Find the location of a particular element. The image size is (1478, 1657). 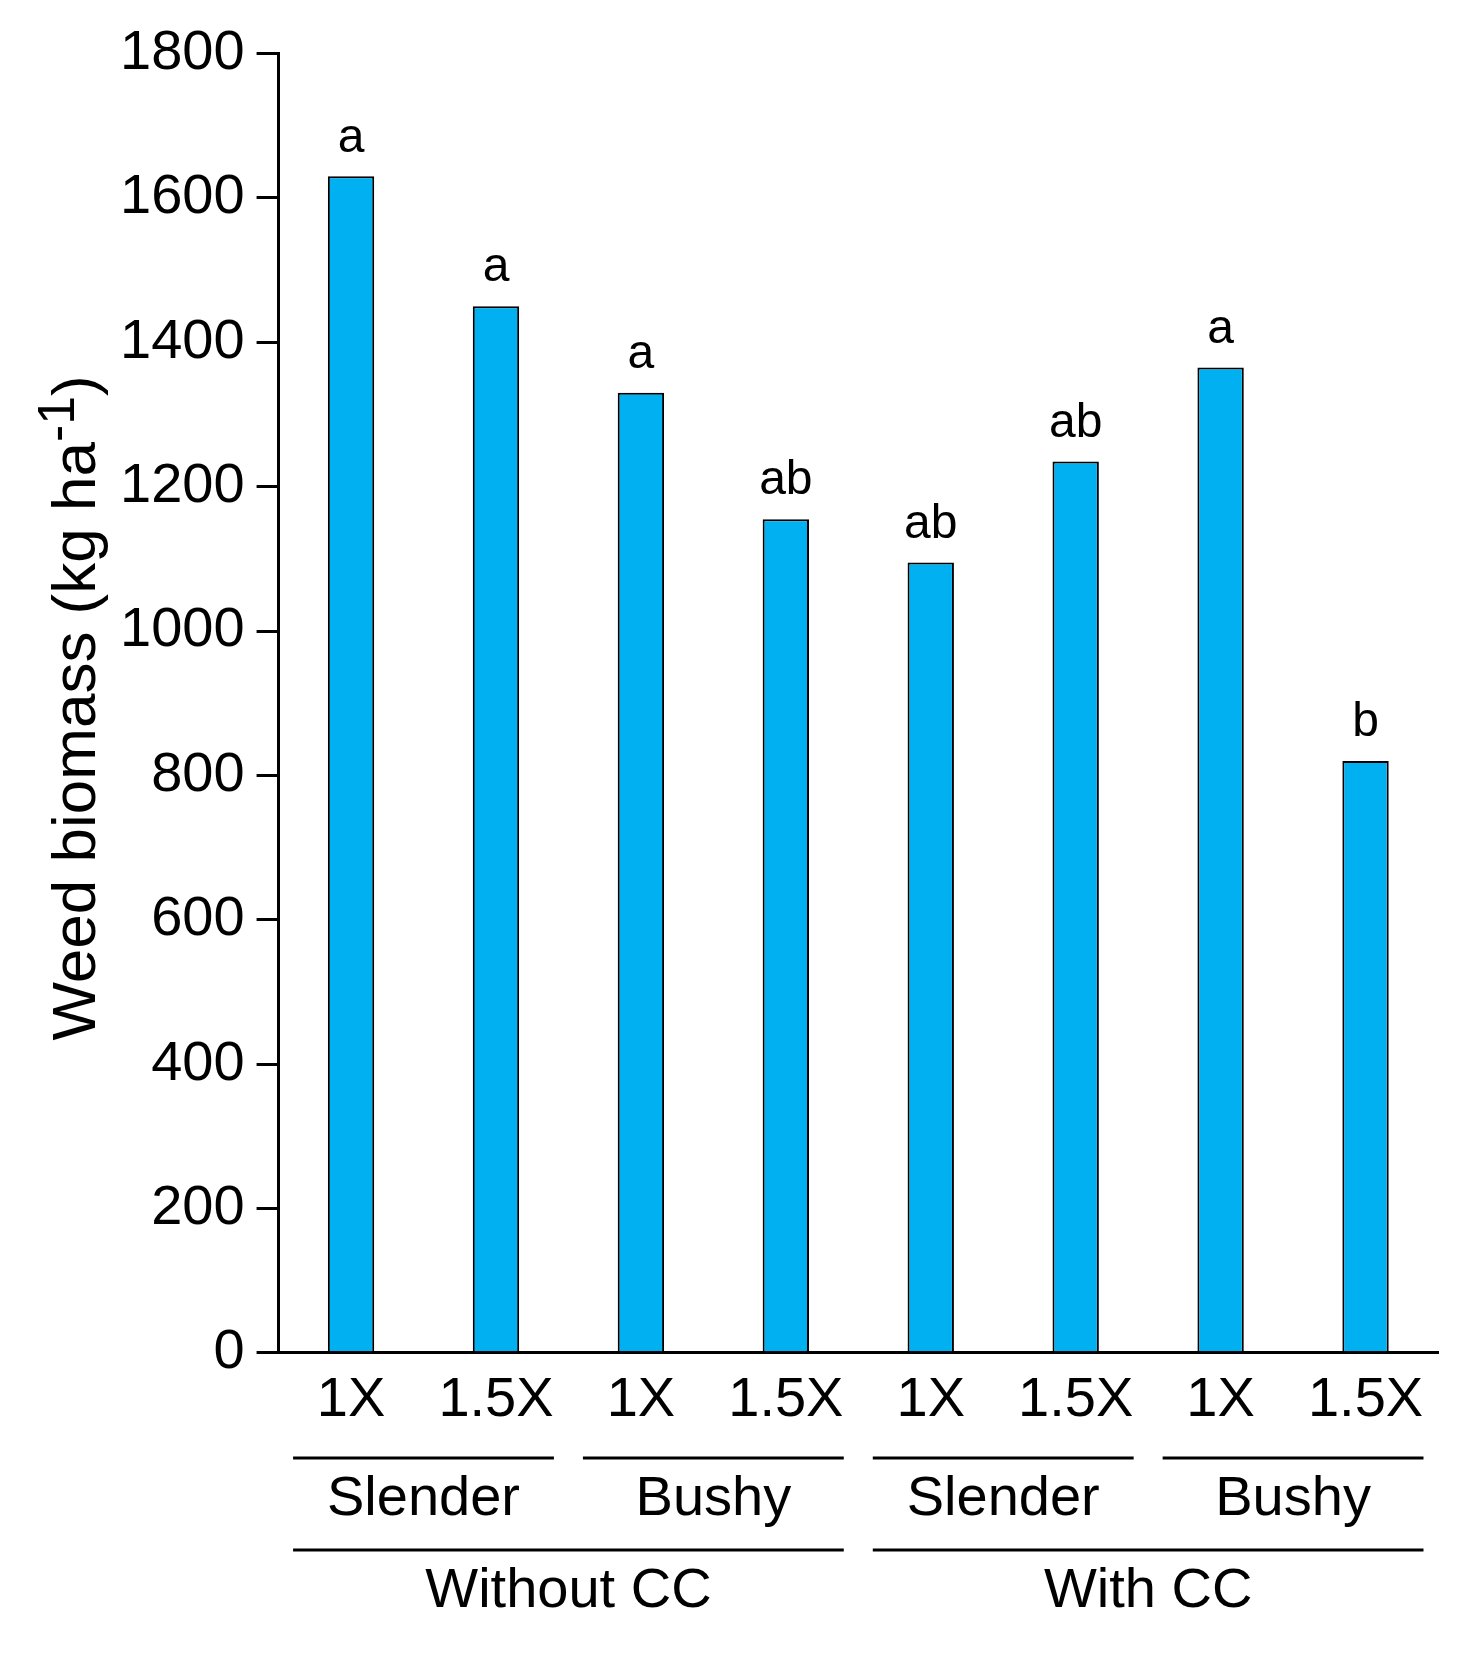

y-tick-label: 400 is located at coordinates (198, 1060).